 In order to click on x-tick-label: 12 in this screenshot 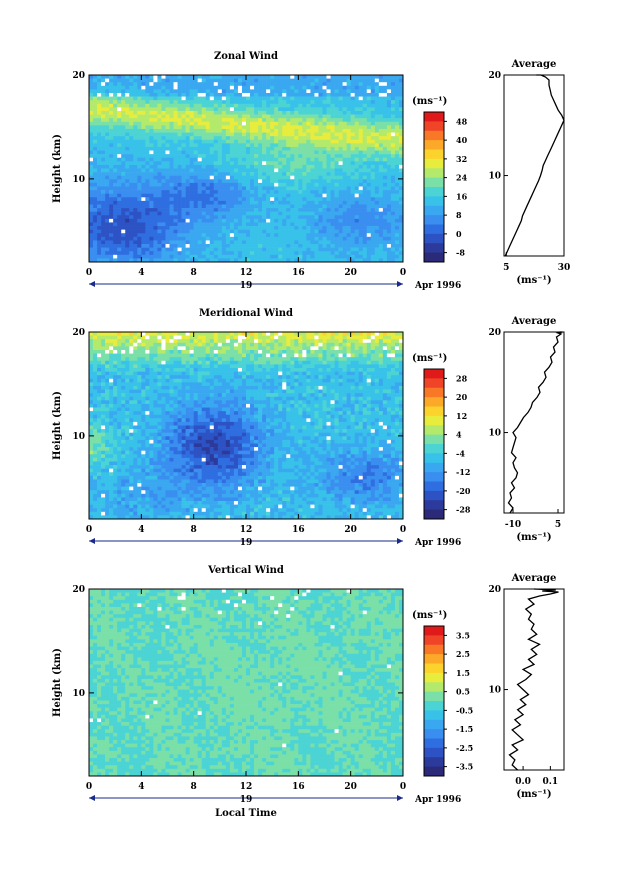, I will do `click(246, 530)`.